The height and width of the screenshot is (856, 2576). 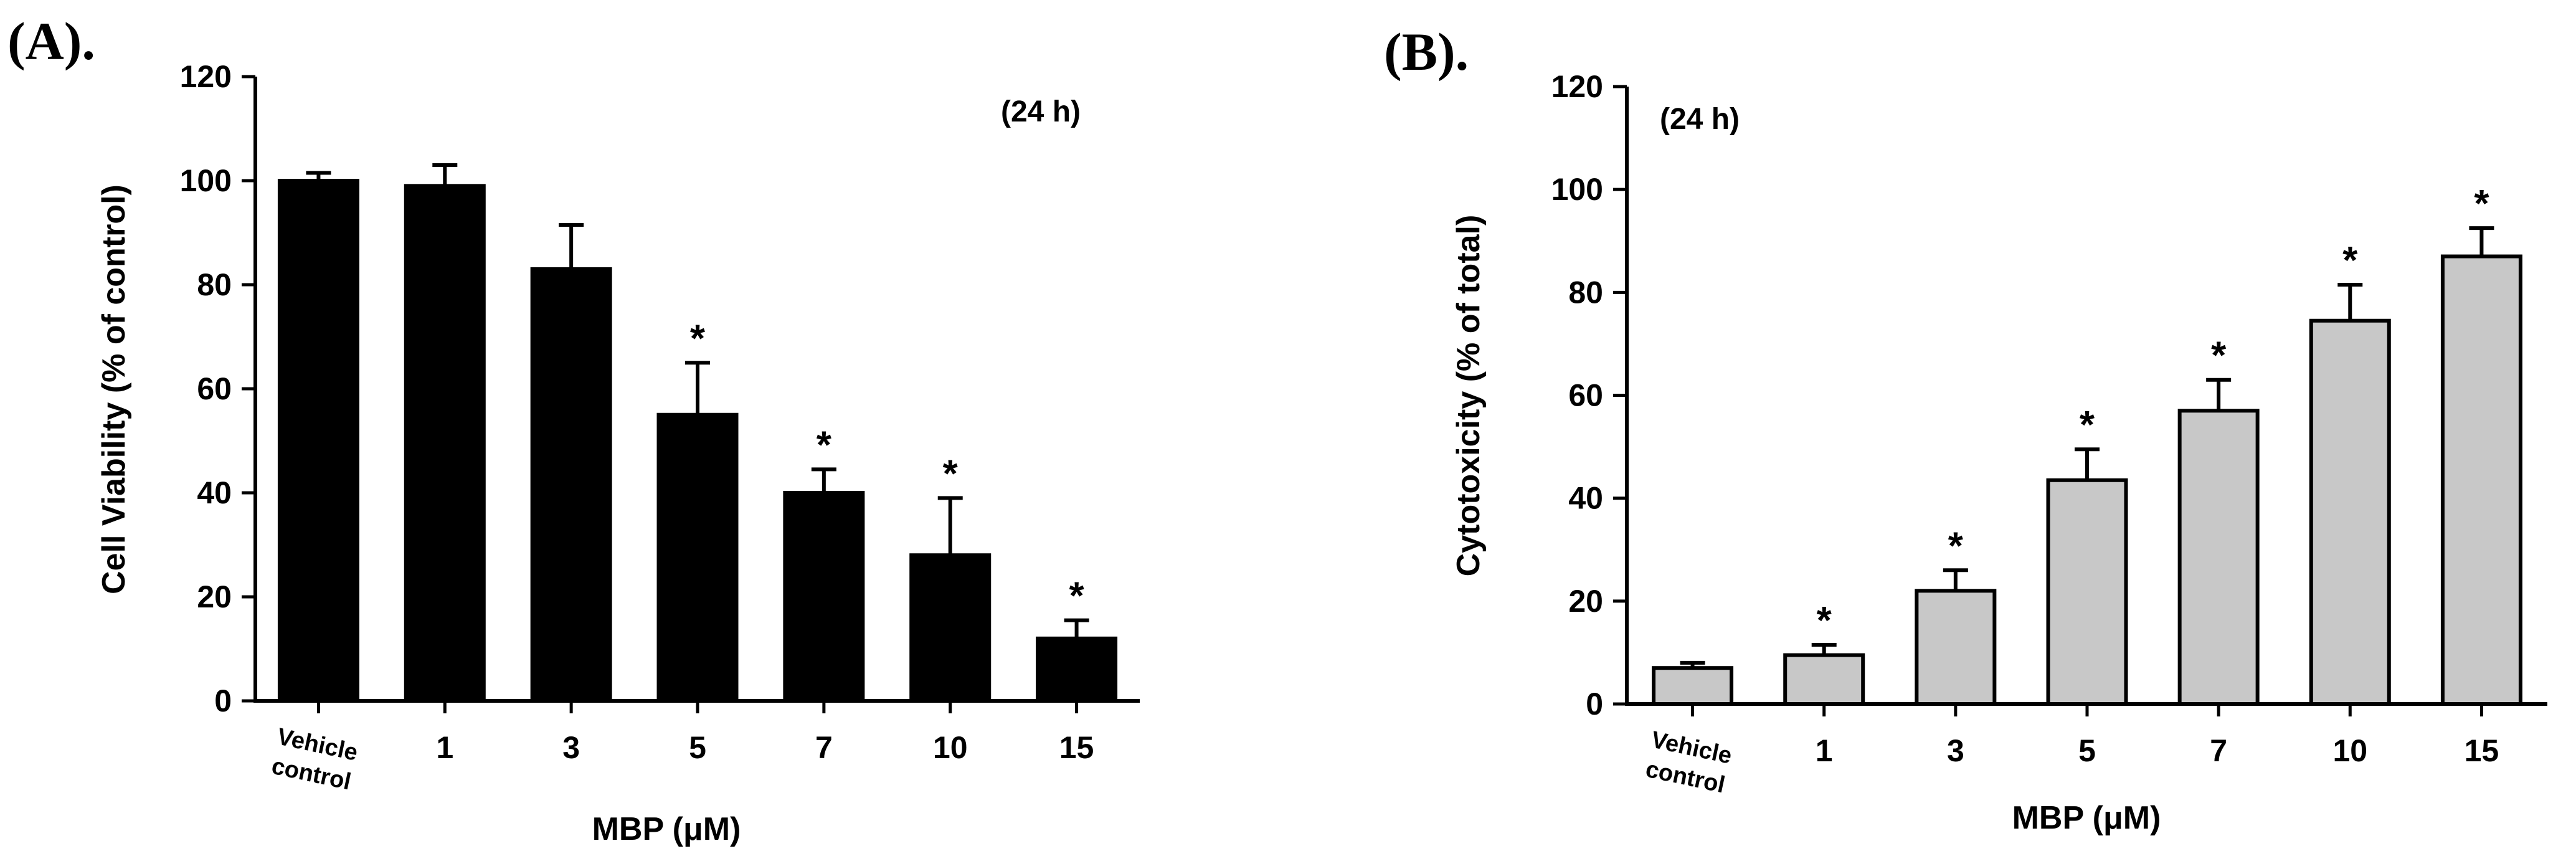 What do you see at coordinates (114, 389) in the screenshot?
I see `y-axis-title: Cell Viability (% of control)` at bounding box center [114, 389].